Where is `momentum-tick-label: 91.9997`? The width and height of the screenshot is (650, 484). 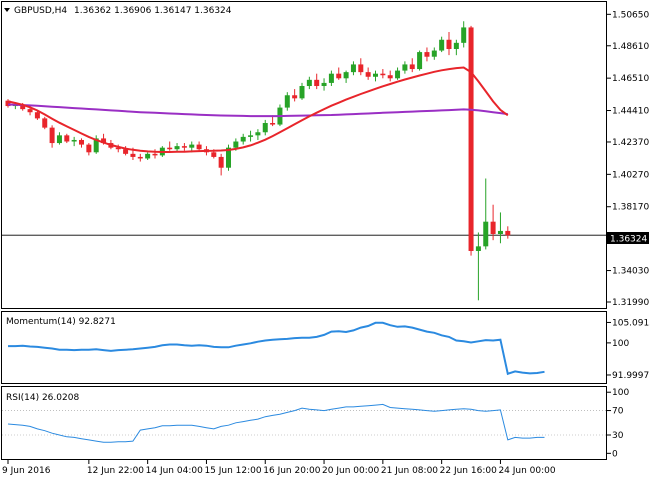
momentum-tick-label: 91.9997 is located at coordinates (630, 376).